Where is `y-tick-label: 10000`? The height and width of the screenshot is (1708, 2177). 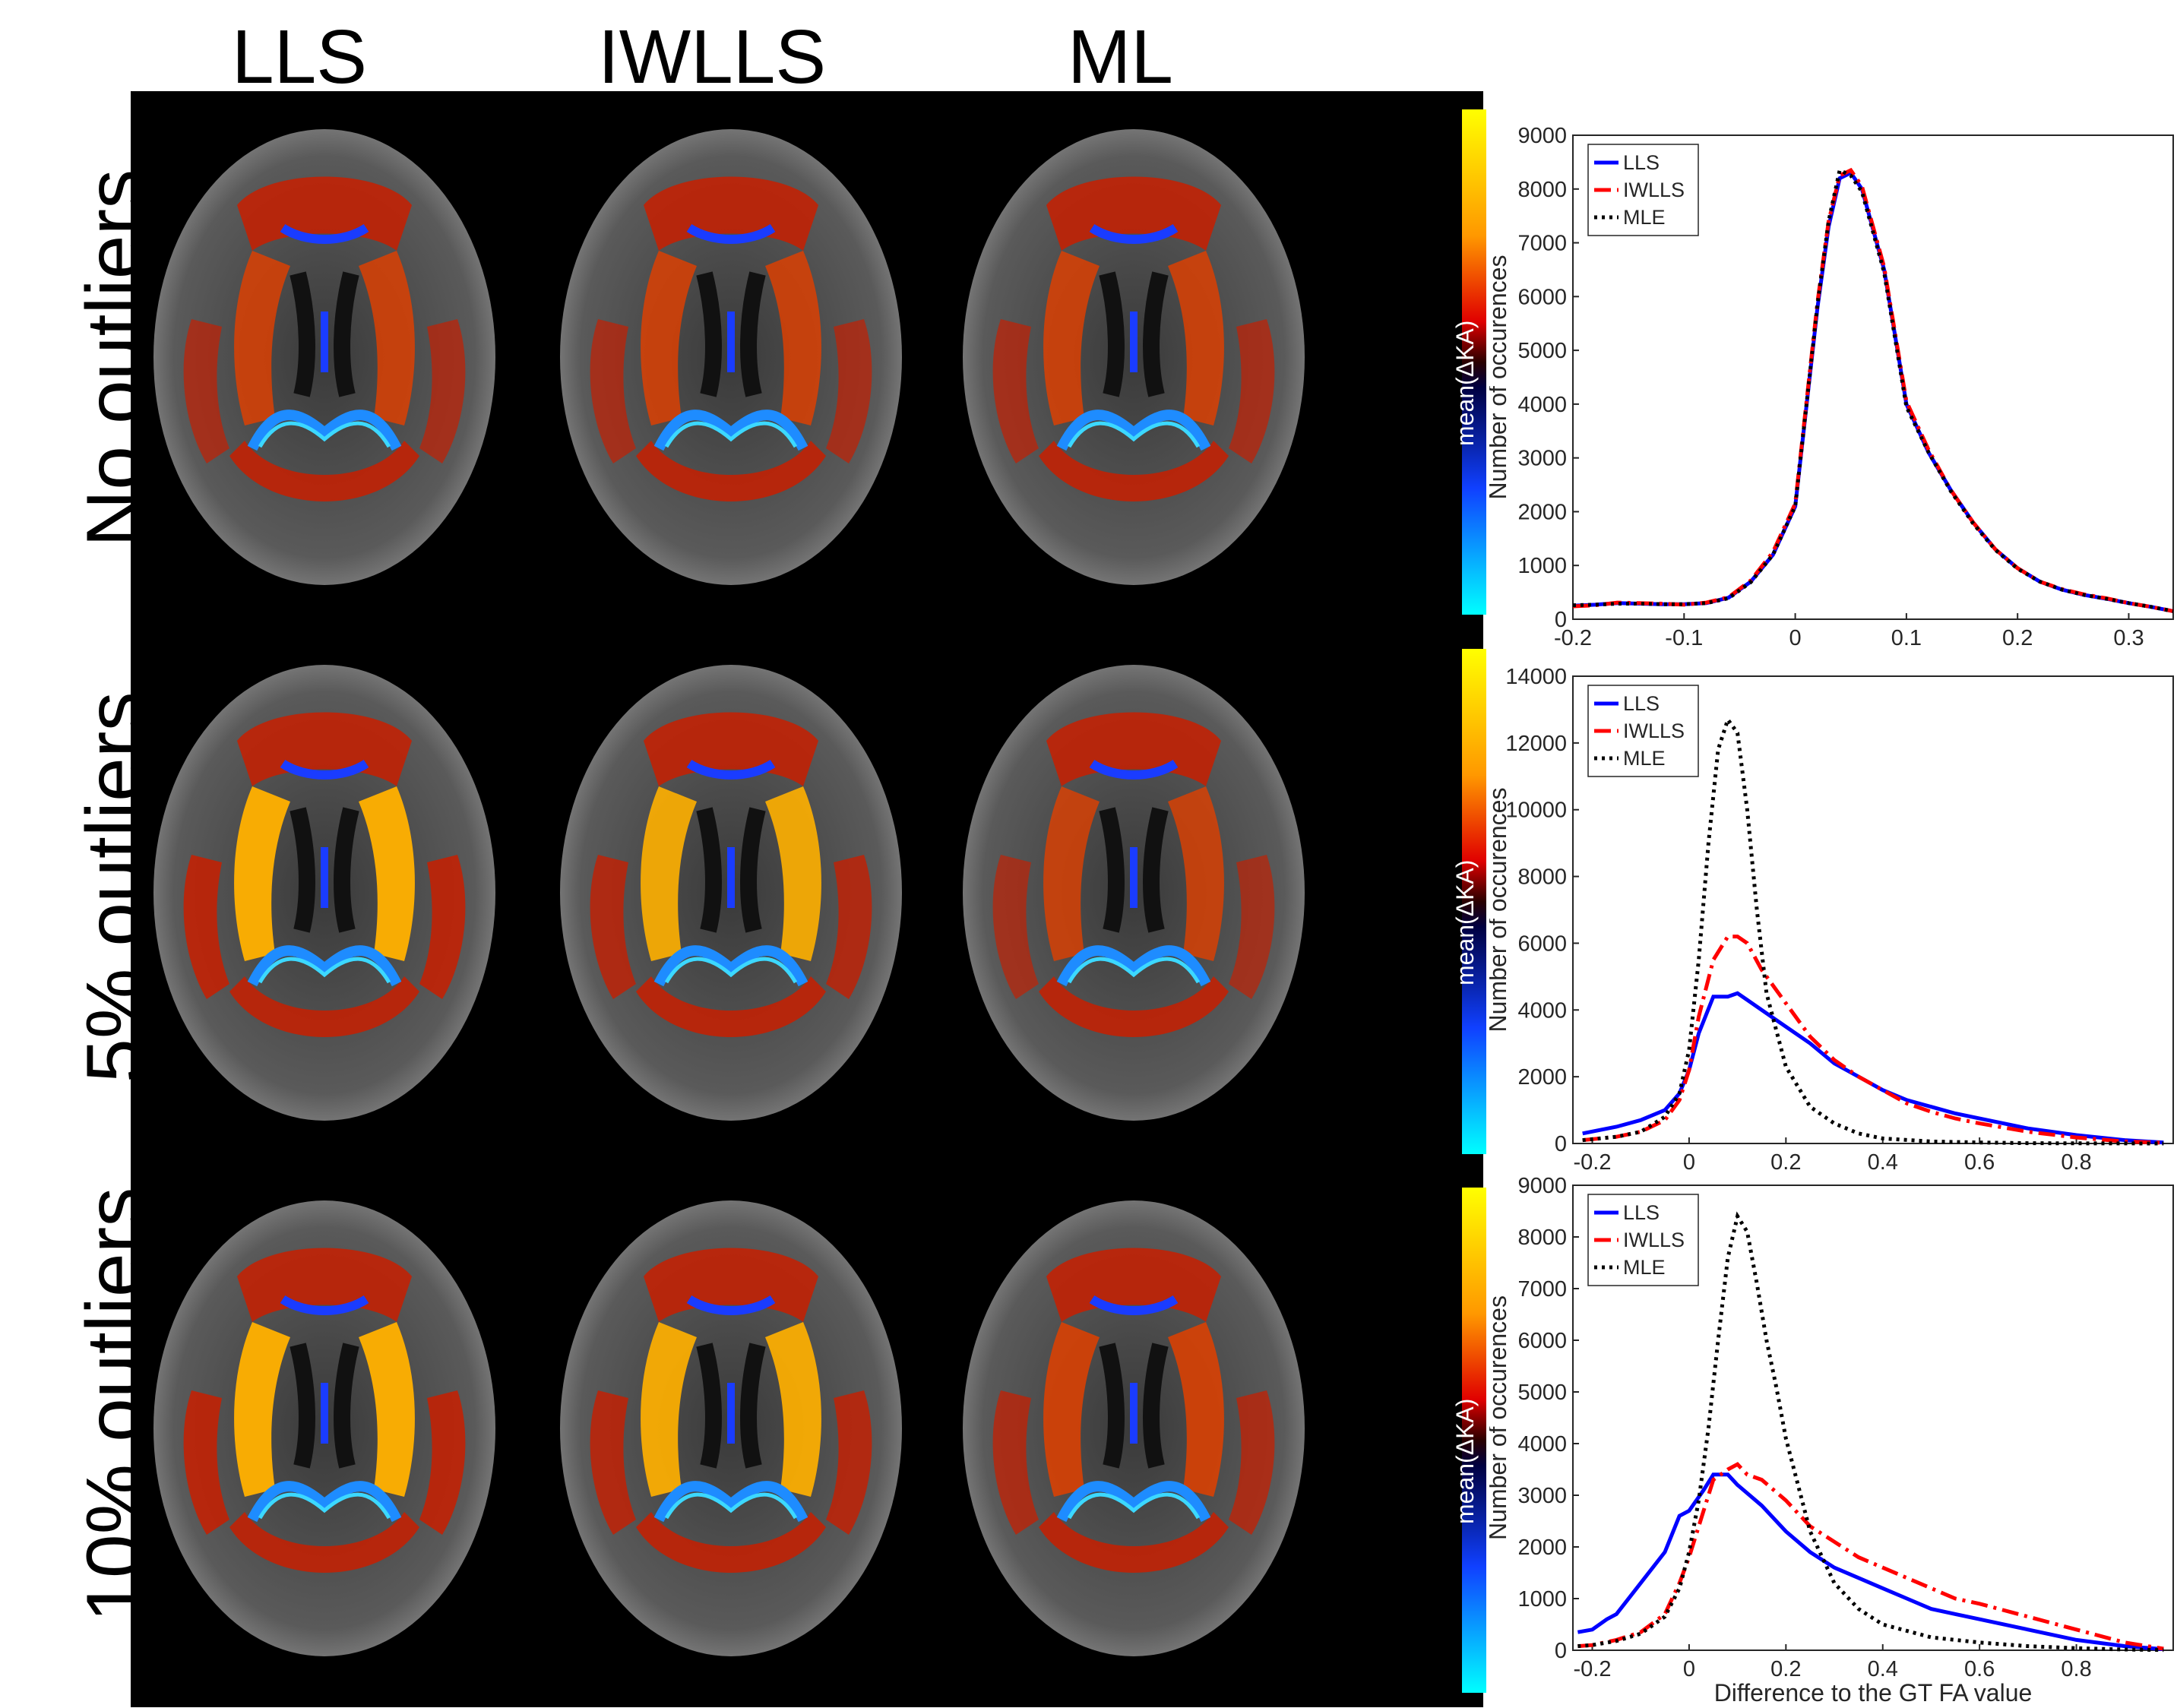
y-tick-label: 10000 is located at coordinates (1536, 811).